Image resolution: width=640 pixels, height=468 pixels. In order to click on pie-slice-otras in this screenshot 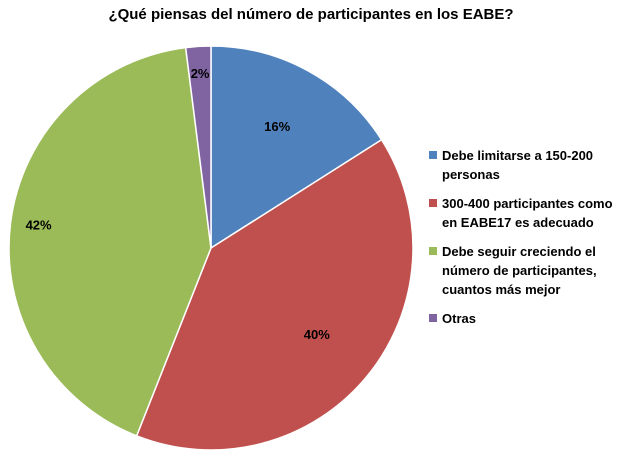, I will do `click(198, 147)`.